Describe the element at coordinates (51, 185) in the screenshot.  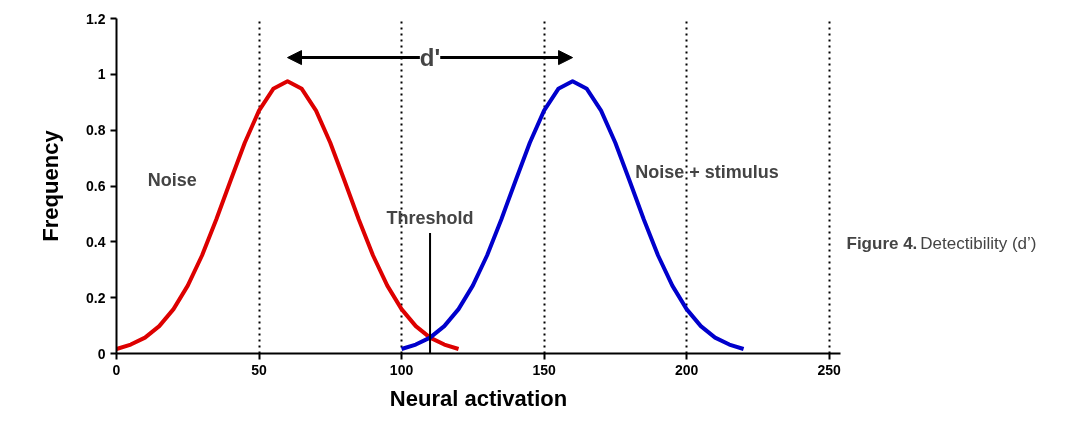
I see `y-axis-title: Frequency` at that location.